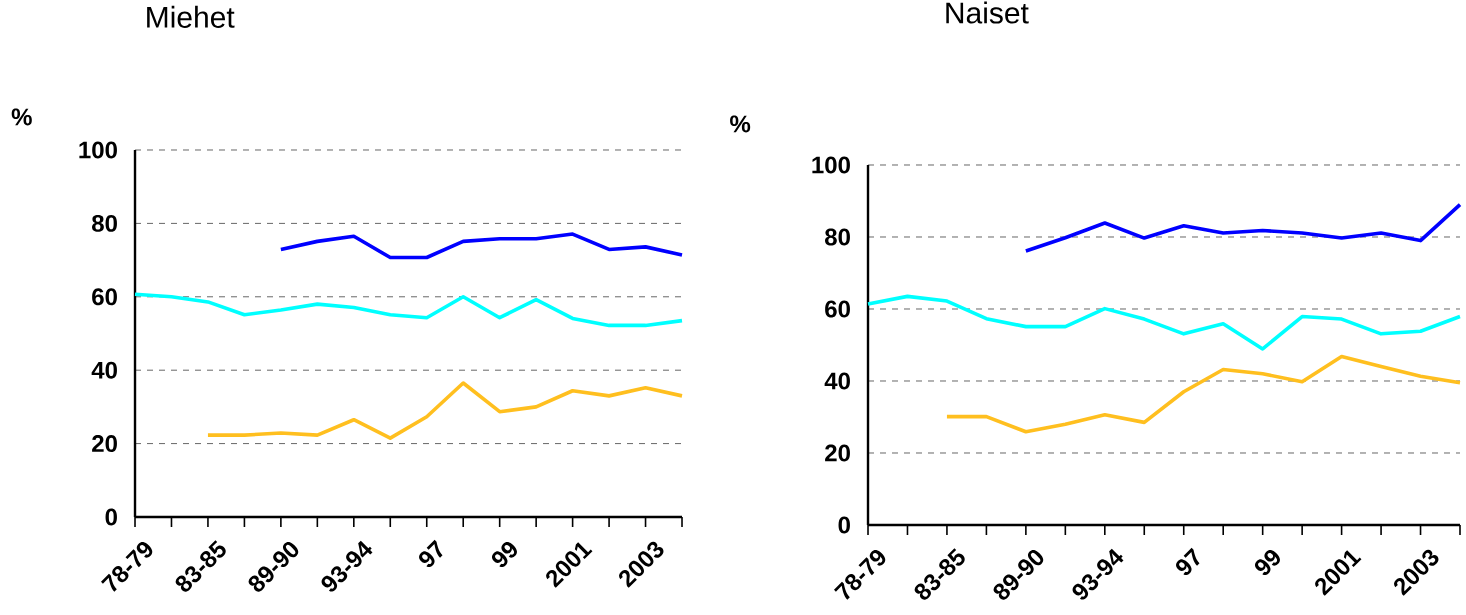 This screenshot has height=615, width=1466. I want to click on chart-title: Naiset, so click(987, 12).